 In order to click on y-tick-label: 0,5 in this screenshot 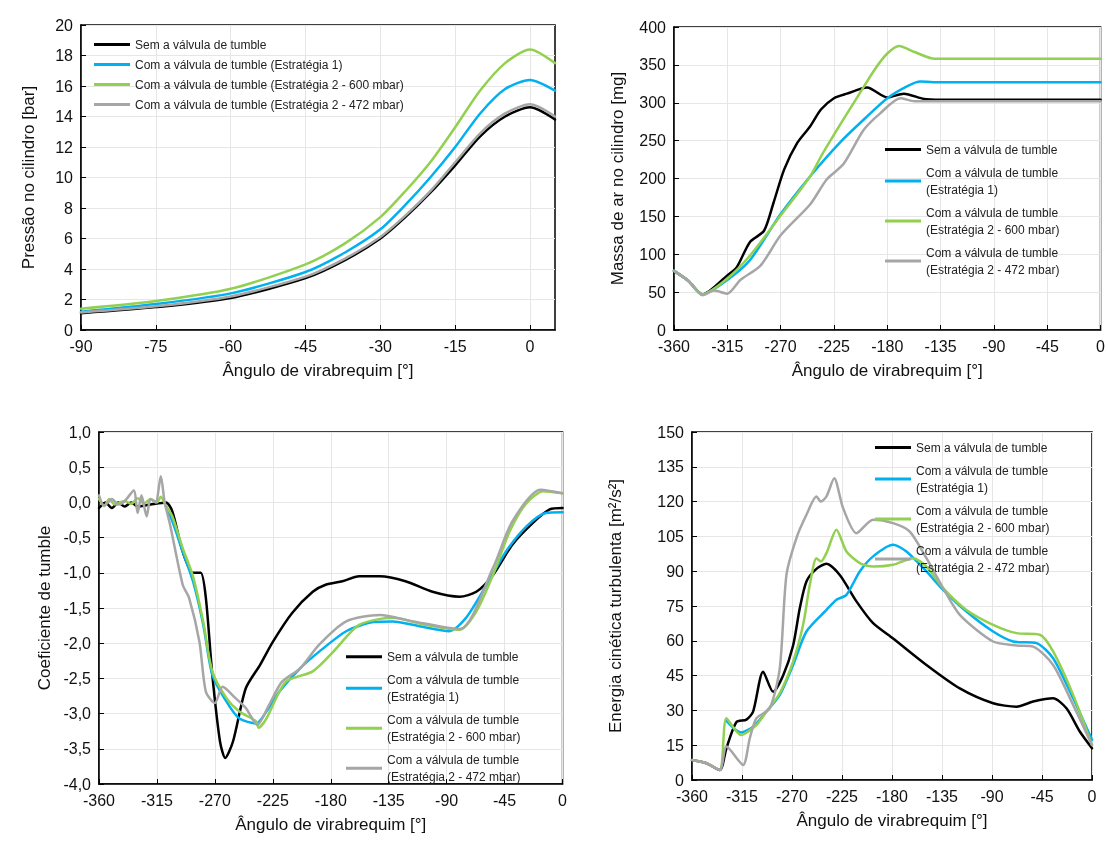, I will do `click(80, 467)`.